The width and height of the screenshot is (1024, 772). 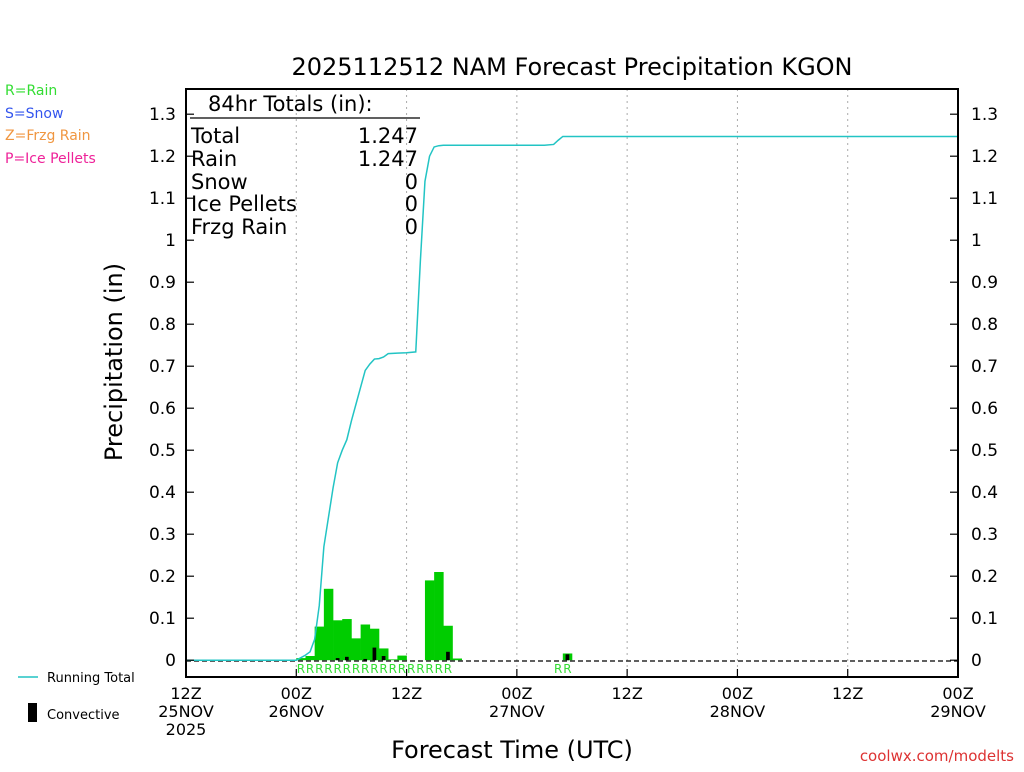 I want to click on totals-label-frzg-rain: Frzg Rain, so click(x=239, y=227).